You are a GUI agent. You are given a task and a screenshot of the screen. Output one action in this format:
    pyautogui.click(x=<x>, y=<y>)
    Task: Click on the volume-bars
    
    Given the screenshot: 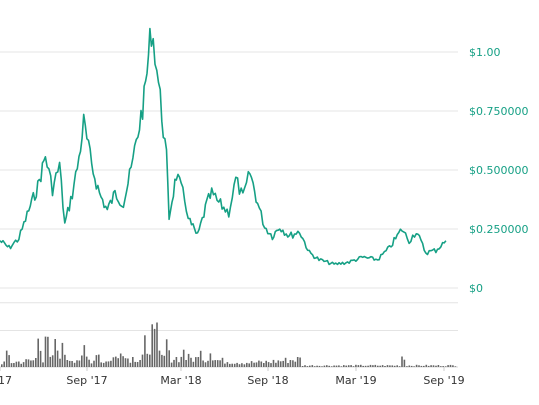 What is the action you would take?
    pyautogui.click(x=229, y=344)
    